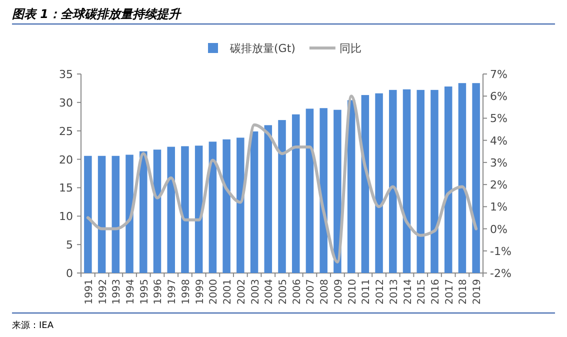  I want to click on x-tick-label: 1997, so click(172, 291).